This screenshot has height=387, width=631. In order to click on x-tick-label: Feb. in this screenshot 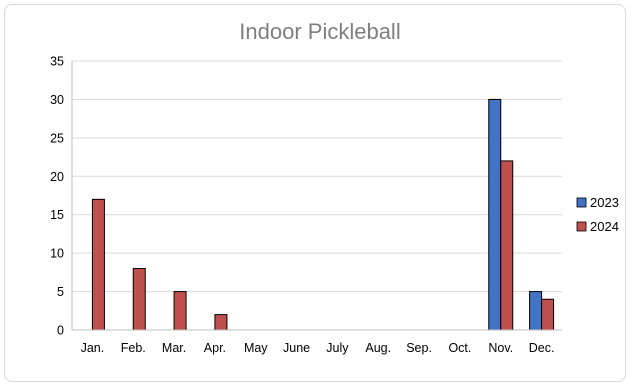, I will do `click(133, 348)`.